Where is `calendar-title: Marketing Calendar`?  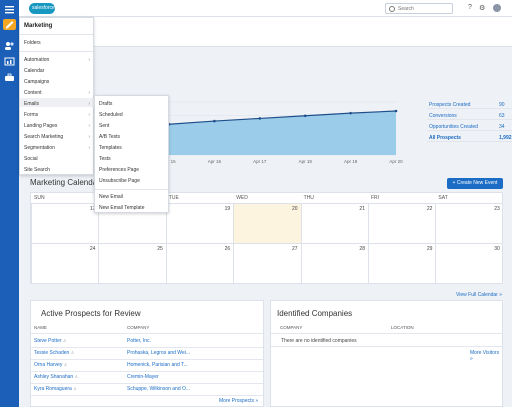 calendar-title: Marketing Calendar is located at coordinates (65, 182).